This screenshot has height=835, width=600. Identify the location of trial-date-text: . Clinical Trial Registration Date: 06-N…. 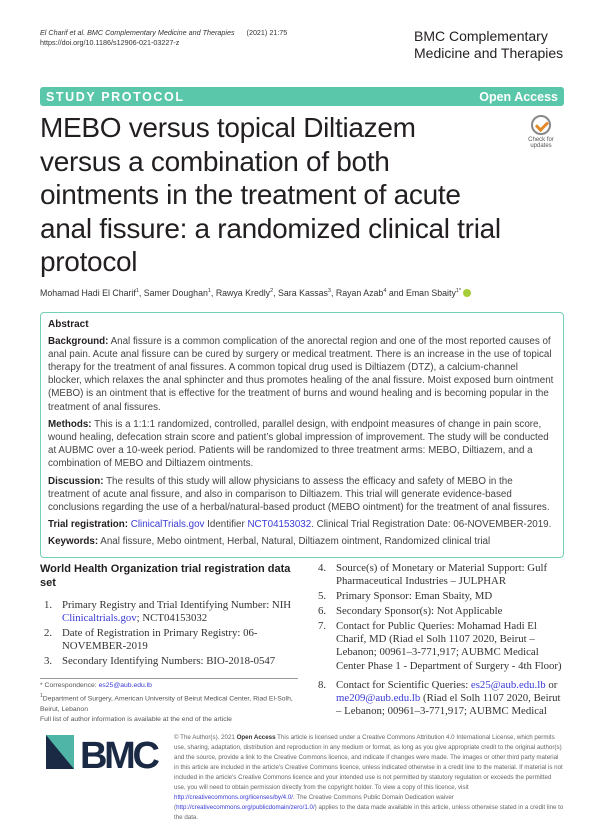
(431, 525).